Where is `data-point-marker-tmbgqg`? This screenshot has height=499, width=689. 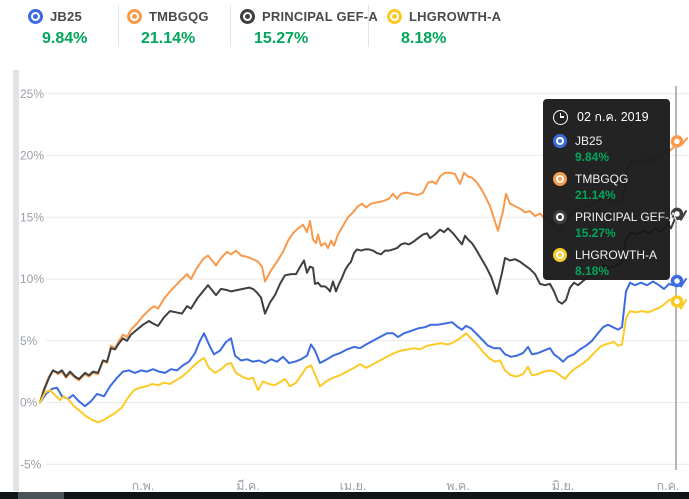
data-point-marker-tmbgqg is located at coordinates (677, 141).